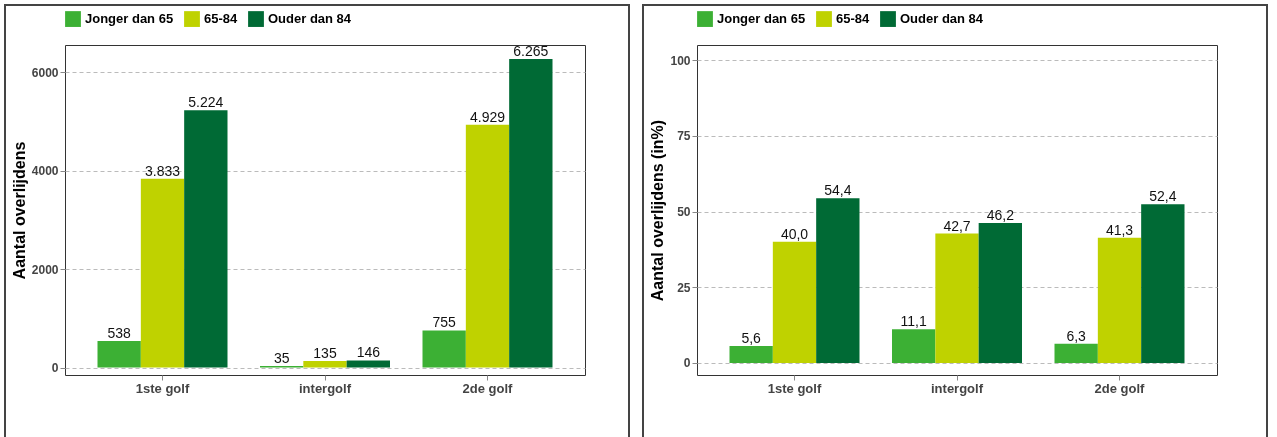  I want to click on data-label: 135, so click(325, 352).